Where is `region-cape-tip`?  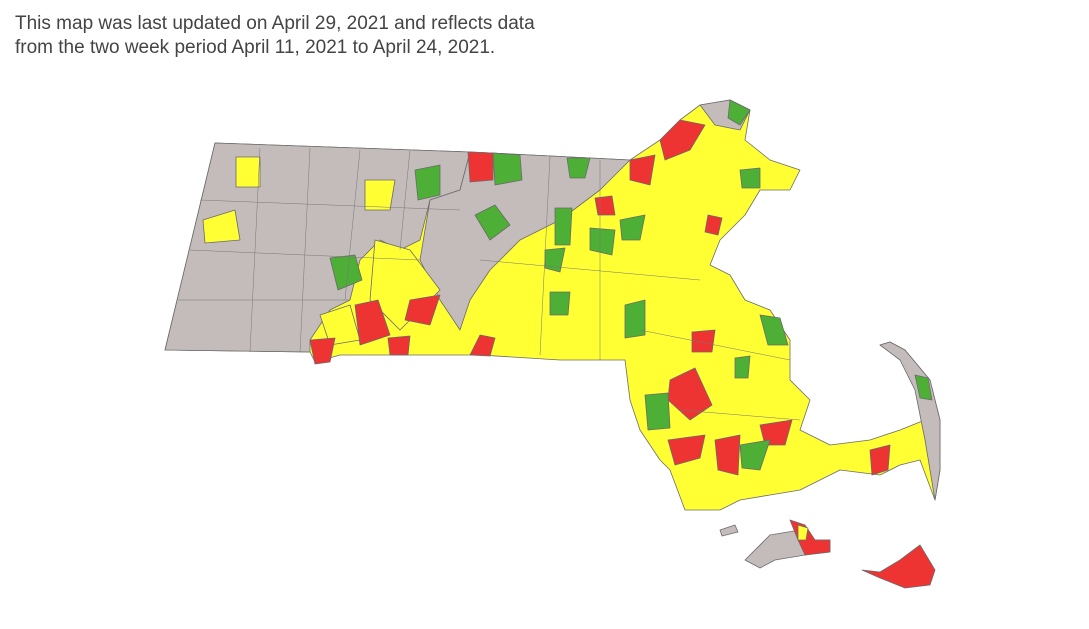 region-cape-tip is located at coordinates (910, 421).